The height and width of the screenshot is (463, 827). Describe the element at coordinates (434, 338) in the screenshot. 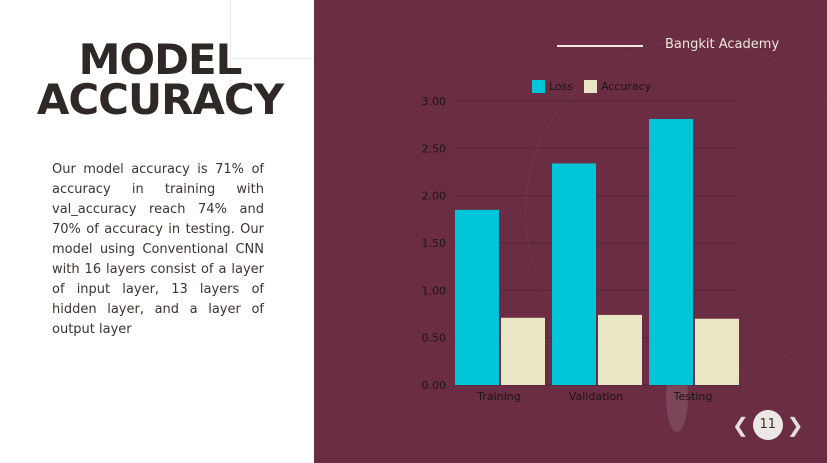

I see `y-tick-label: 0.50` at that location.